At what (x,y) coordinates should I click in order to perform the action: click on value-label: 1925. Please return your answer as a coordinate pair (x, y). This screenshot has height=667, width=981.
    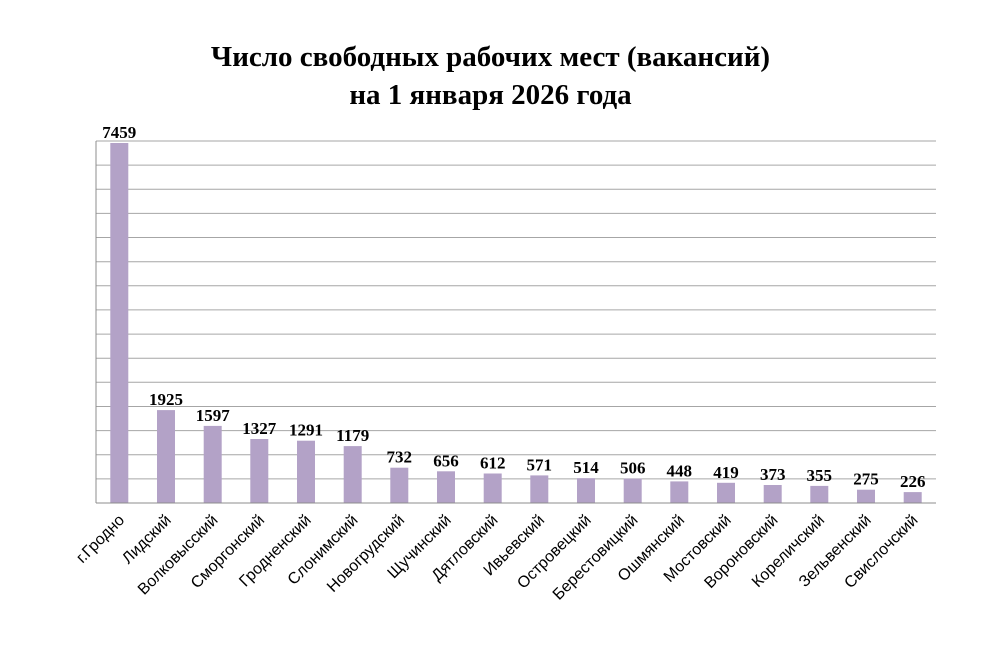
    Looking at the image, I should click on (166, 399).